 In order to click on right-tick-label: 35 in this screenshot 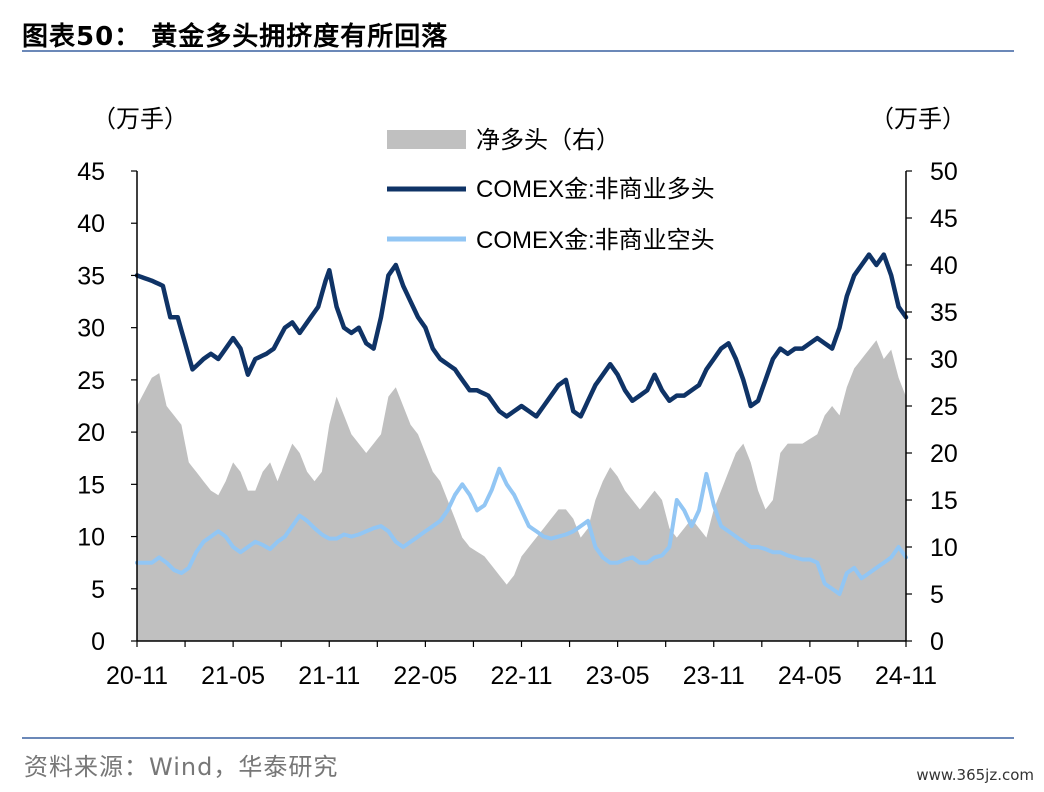, I will do `click(944, 313)`.